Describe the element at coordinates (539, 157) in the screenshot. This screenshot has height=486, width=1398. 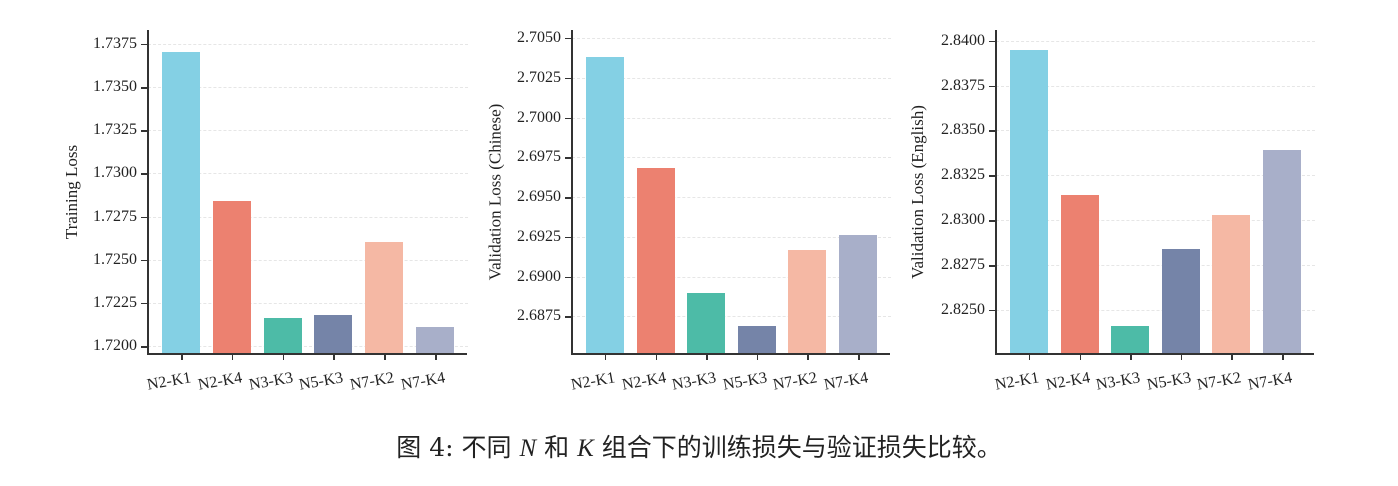
I see `y-tick-label: 2.6975` at that location.